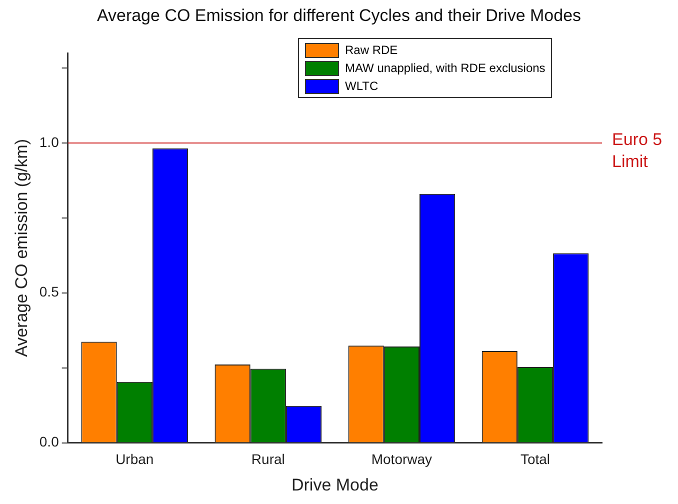  What do you see at coordinates (334, 484) in the screenshot?
I see `x-axis-title: Drive Mode` at bounding box center [334, 484].